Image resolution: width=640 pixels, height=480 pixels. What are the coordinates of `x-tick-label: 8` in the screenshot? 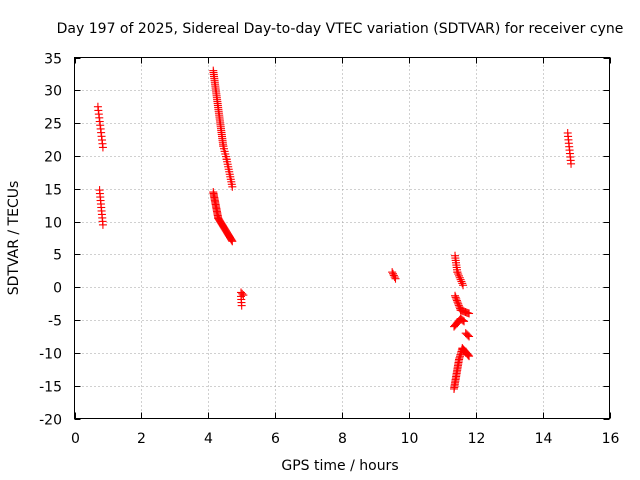 It's located at (342, 439).